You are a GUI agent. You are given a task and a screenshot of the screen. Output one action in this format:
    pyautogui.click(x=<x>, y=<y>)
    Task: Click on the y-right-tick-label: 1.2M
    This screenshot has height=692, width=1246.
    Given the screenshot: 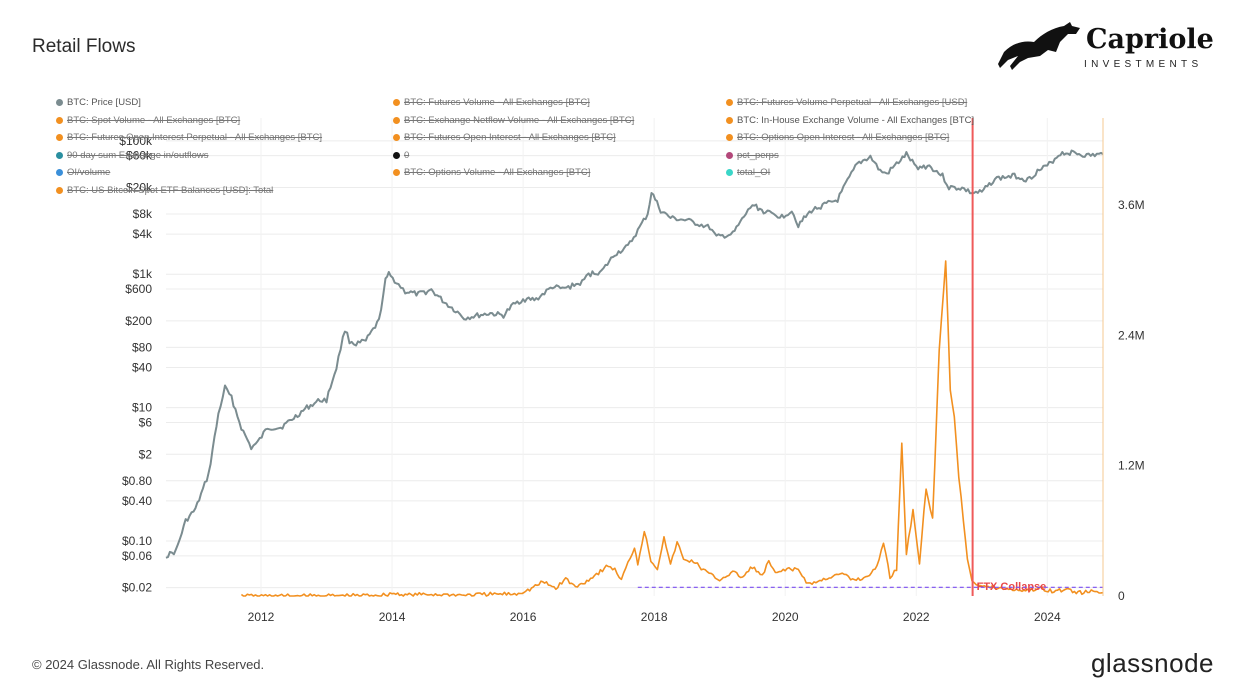 What is the action you would take?
    pyautogui.click(x=1131, y=466)
    